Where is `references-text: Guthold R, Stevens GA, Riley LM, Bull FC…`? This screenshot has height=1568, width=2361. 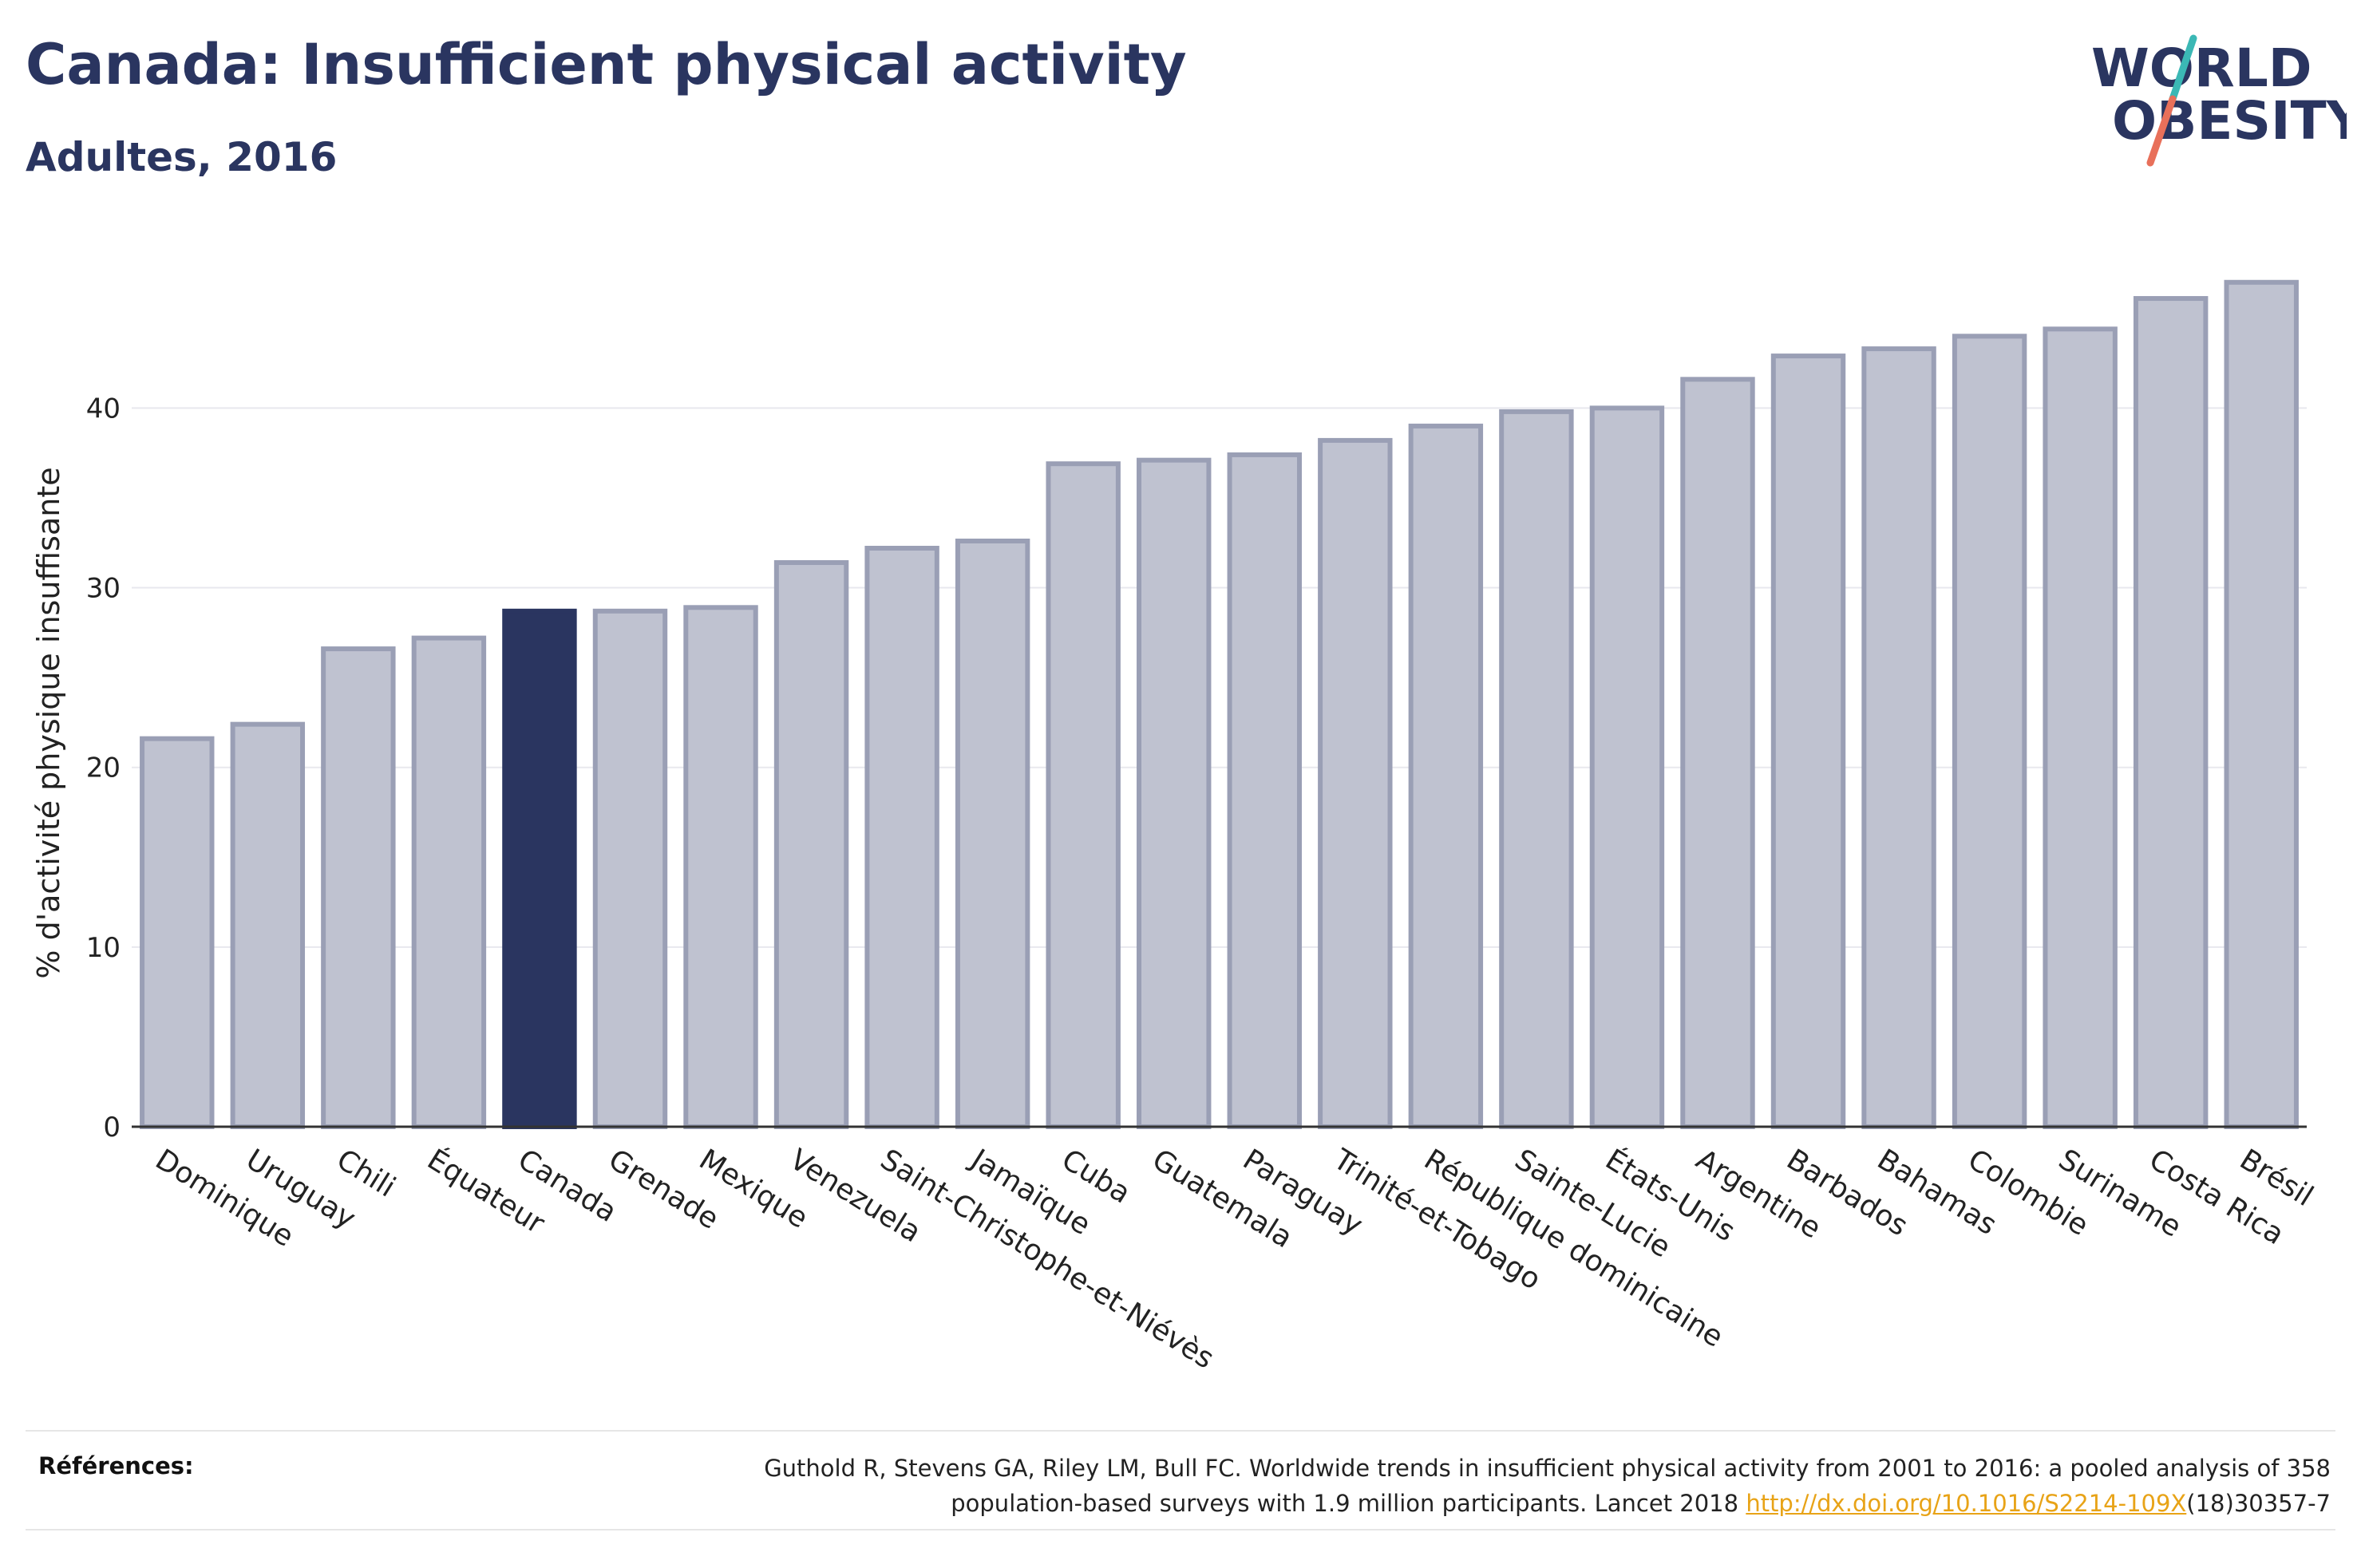 references-text: Guthold R, Stevens GA, Riley LM, Bull FC… is located at coordinates (1413, 1486).